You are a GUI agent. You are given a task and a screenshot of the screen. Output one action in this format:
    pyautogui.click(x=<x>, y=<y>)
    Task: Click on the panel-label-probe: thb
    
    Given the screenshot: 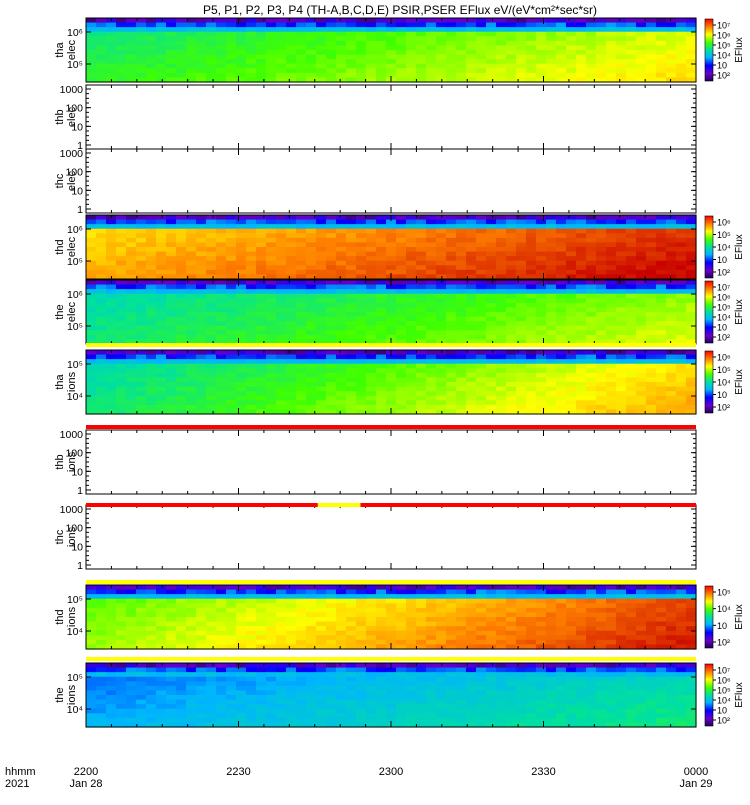 What is the action you would take?
    pyautogui.click(x=60, y=116)
    